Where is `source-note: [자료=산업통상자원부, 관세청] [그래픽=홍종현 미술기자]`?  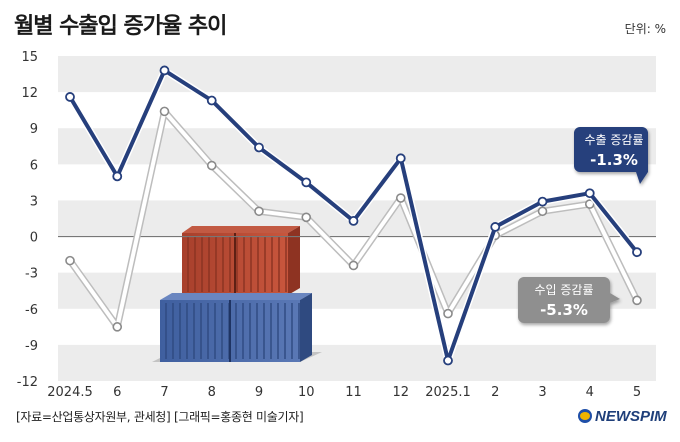 source-note: [자료=산업통상자원부, 관세청] [그래픽=홍종현 미술기자] is located at coordinates (160, 417).